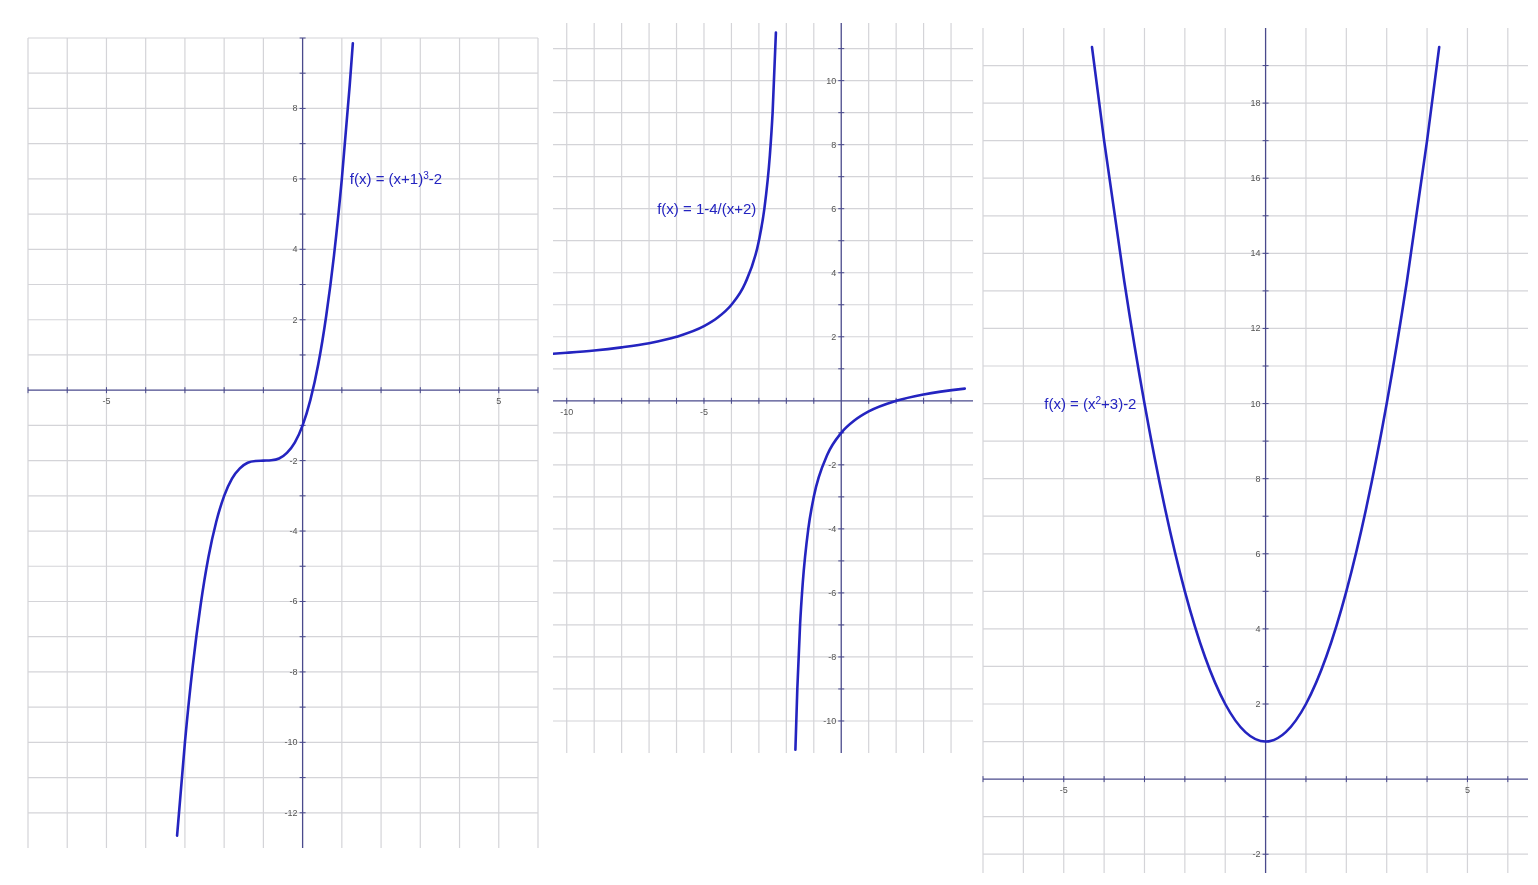 This screenshot has width=1538, height=885. Describe the element at coordinates (396, 178) in the screenshot. I see `series-label: f(x) = (x+1)$^{3}$-2` at that location.